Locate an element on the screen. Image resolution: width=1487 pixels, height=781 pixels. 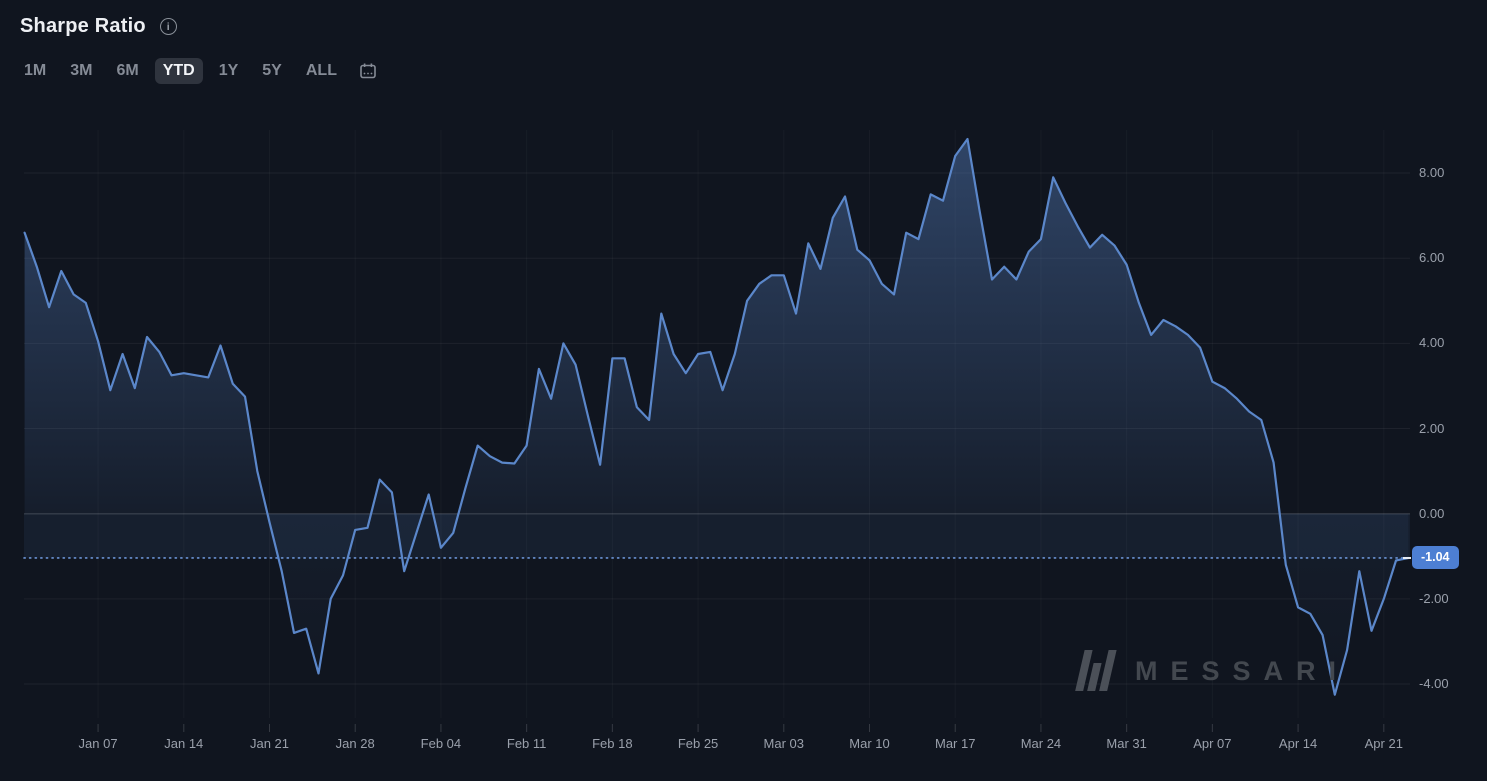
current-value-tick is located at coordinates (1407, 557).